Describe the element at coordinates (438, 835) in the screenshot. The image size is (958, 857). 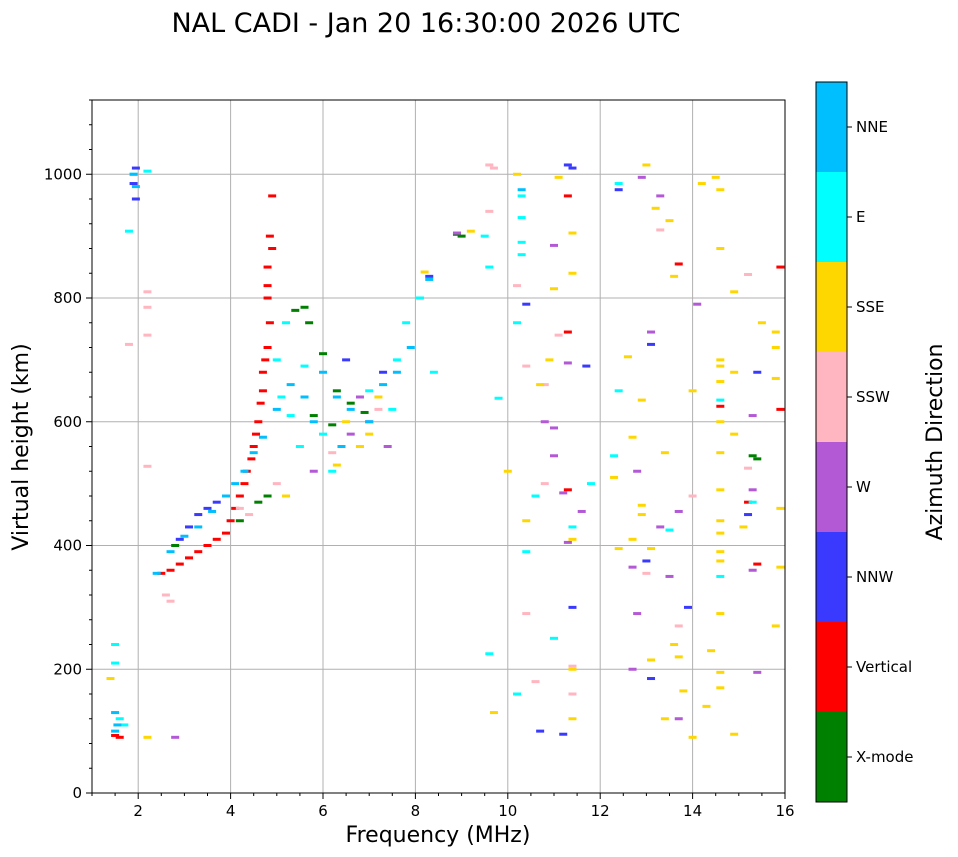
I see `x-axis-label: Frequency (MHz)` at that location.